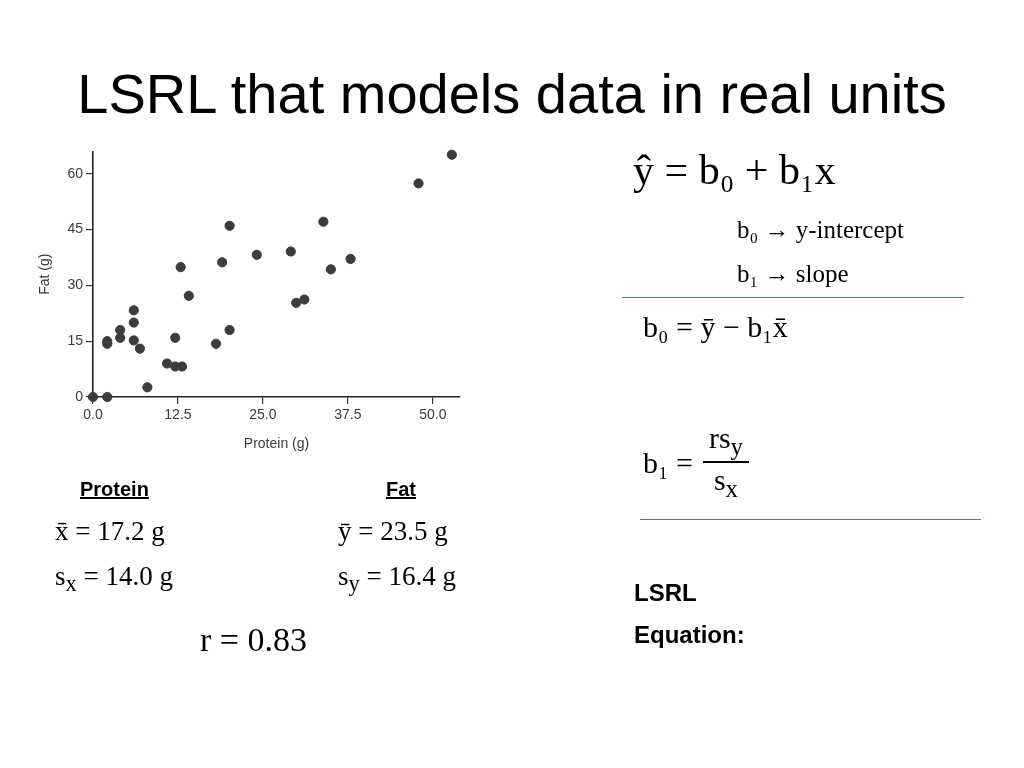  Describe the element at coordinates (75, 340) in the screenshot. I see `y-tick-label: 15` at that location.